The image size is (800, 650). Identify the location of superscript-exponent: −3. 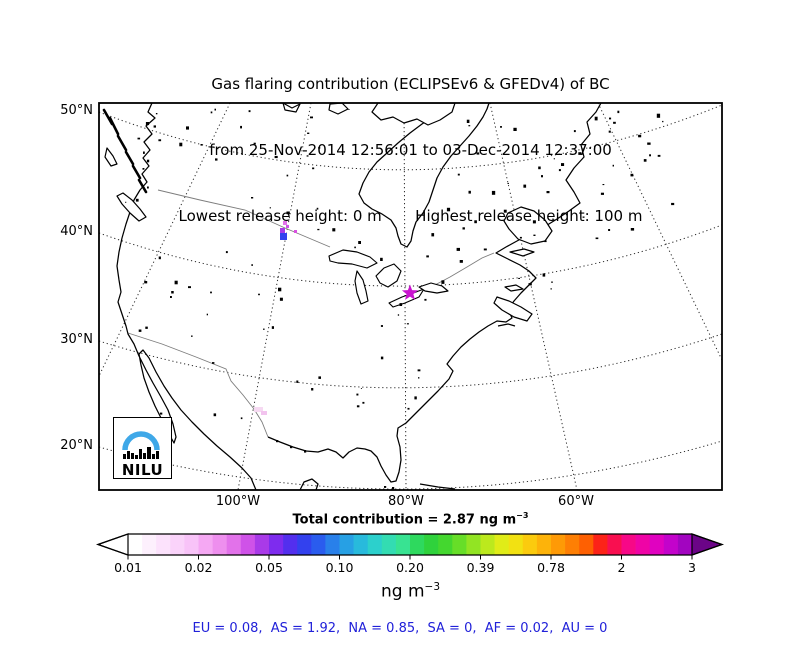
(432, 587).